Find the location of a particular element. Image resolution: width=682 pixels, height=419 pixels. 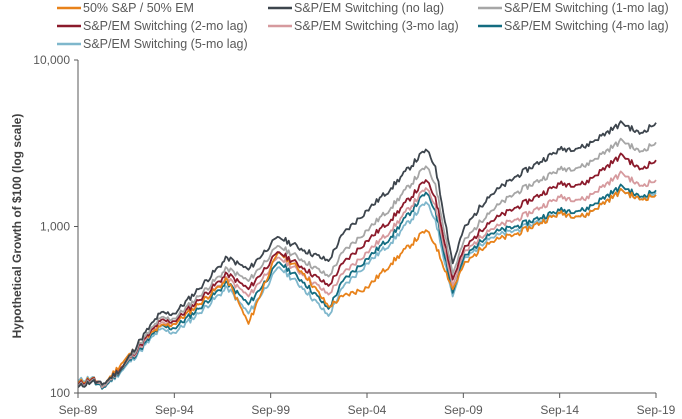

legend-item: S&P/EM Switching (2-mo lag) is located at coordinates (152, 26).